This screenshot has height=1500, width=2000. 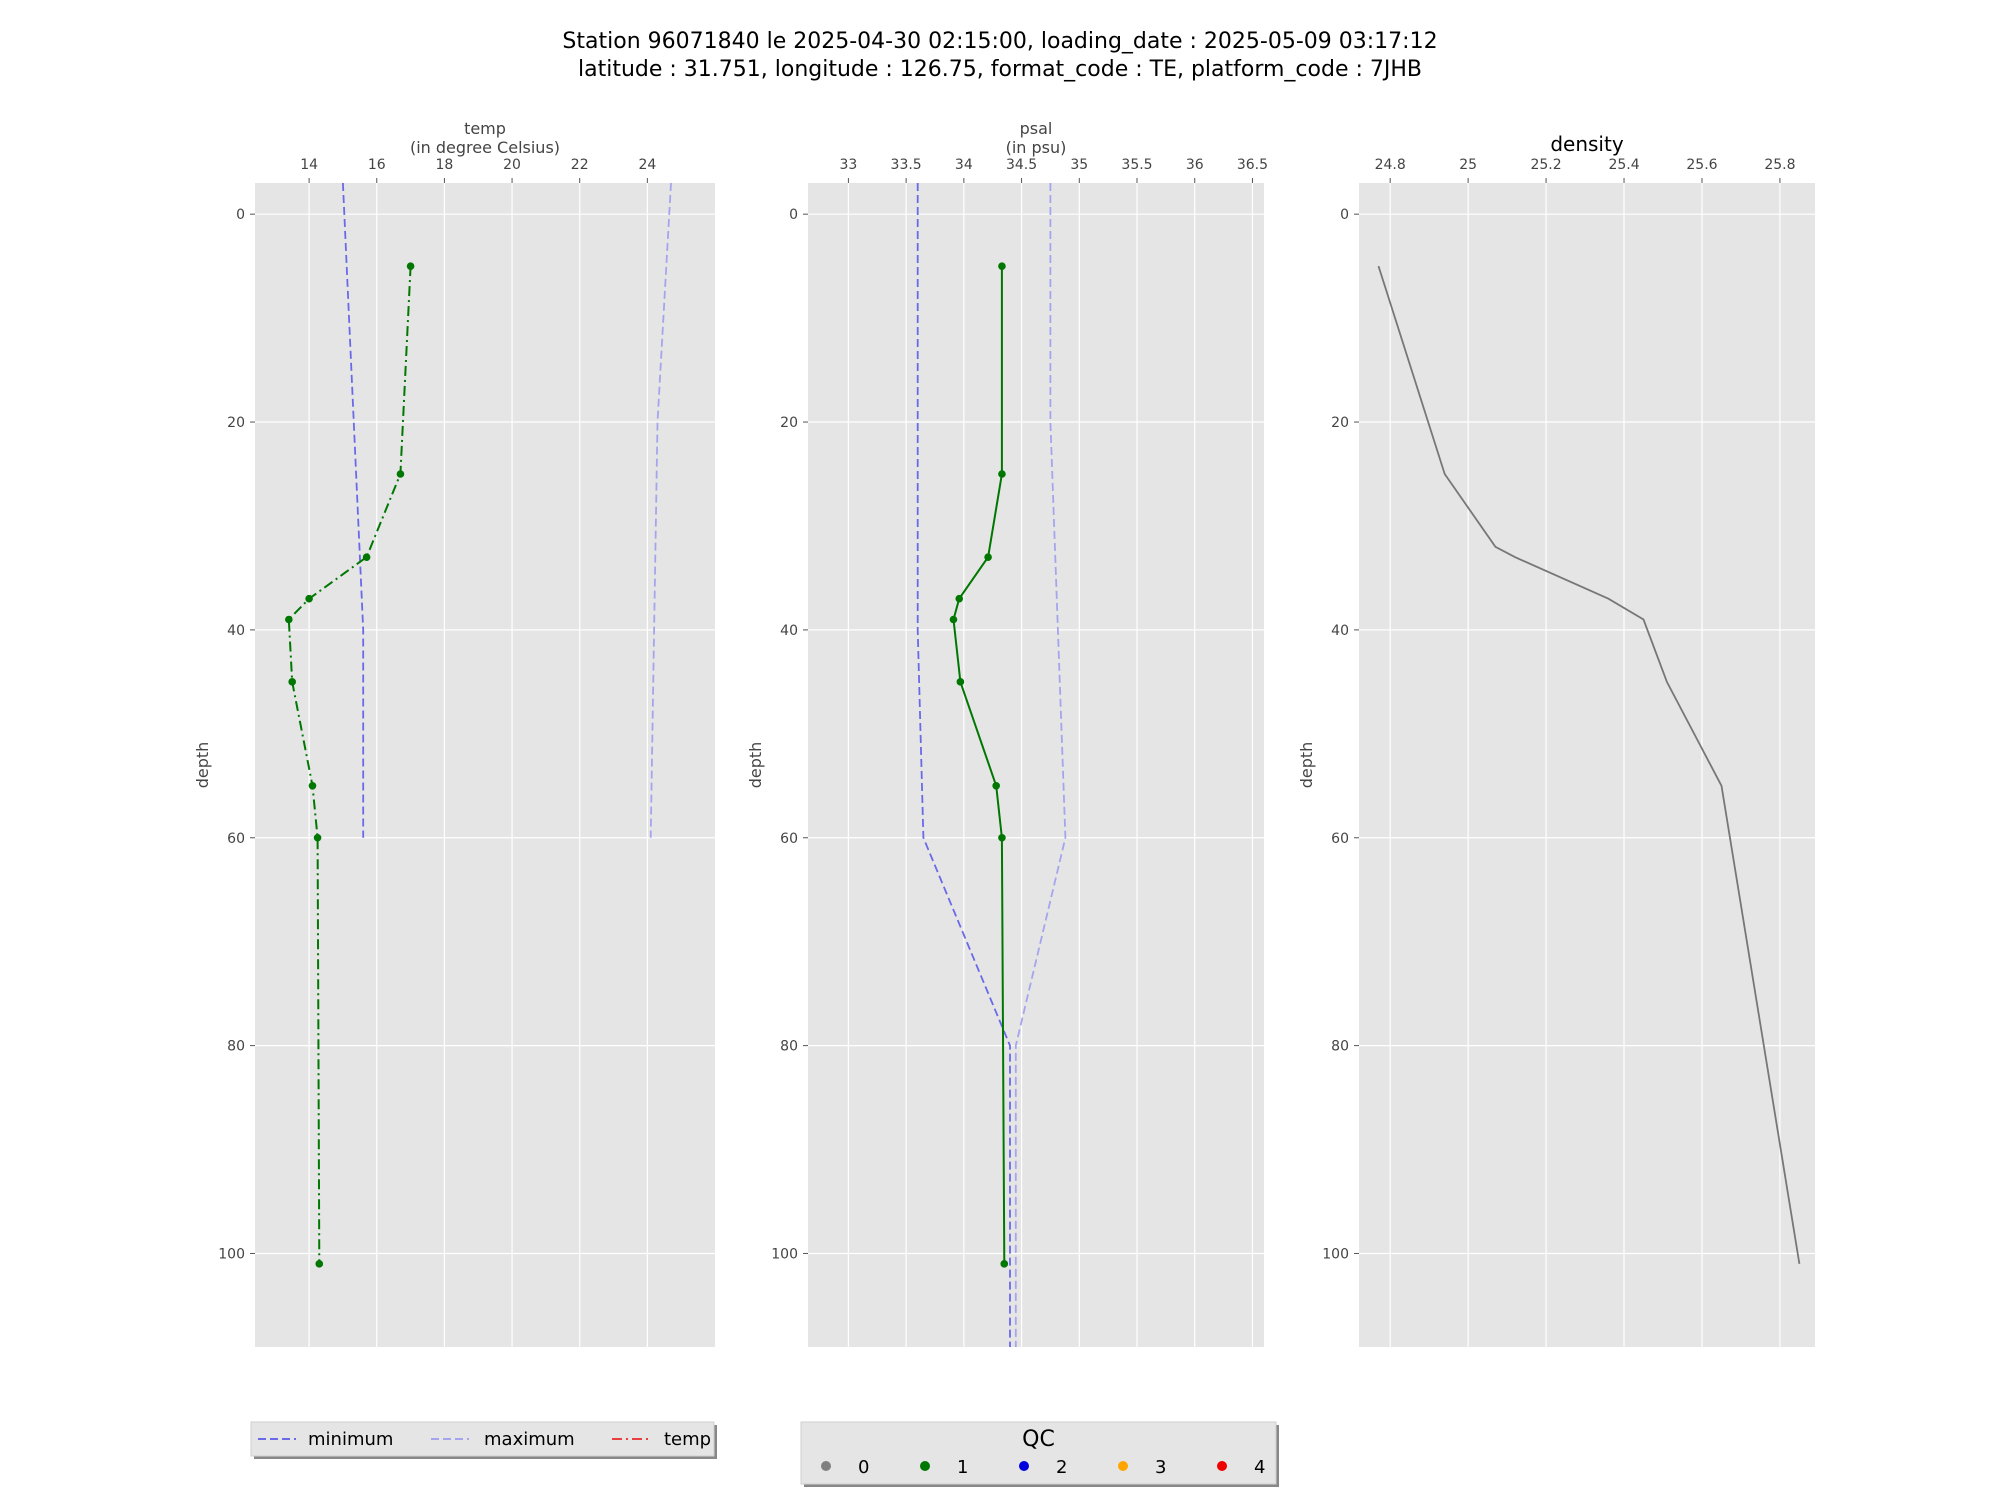 I want to click on x-tick-label: 25.2, so click(x=1545, y=165).